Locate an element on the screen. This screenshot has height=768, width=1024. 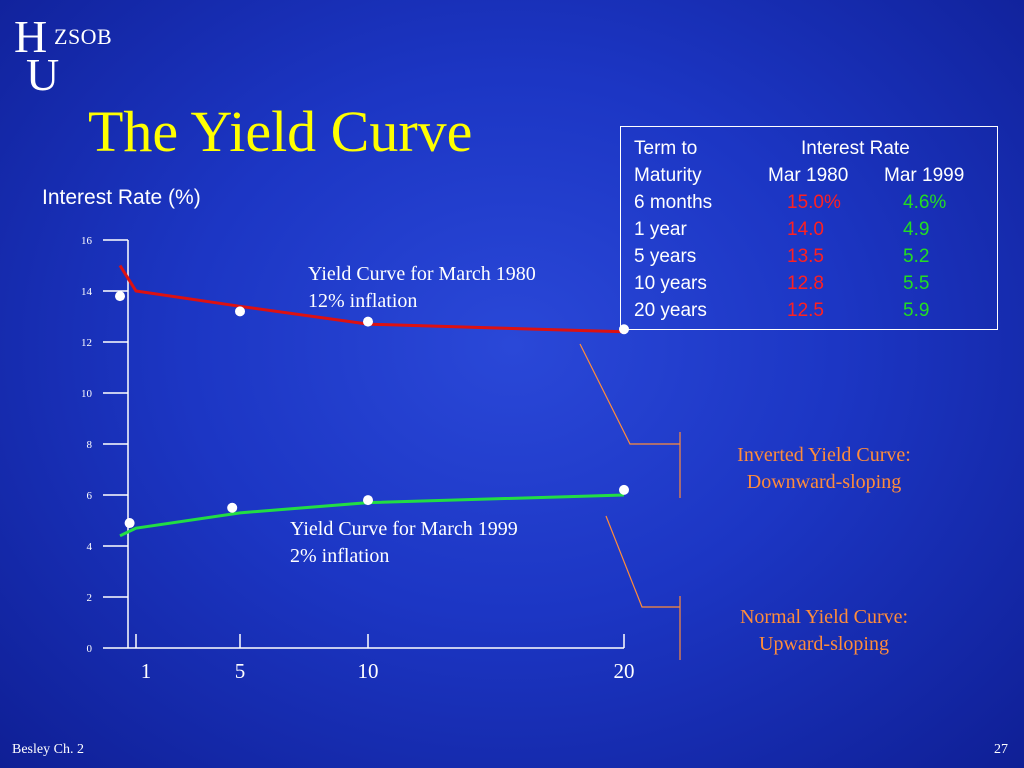
table-header-1999: Mar 1999 is located at coordinates (924, 175).